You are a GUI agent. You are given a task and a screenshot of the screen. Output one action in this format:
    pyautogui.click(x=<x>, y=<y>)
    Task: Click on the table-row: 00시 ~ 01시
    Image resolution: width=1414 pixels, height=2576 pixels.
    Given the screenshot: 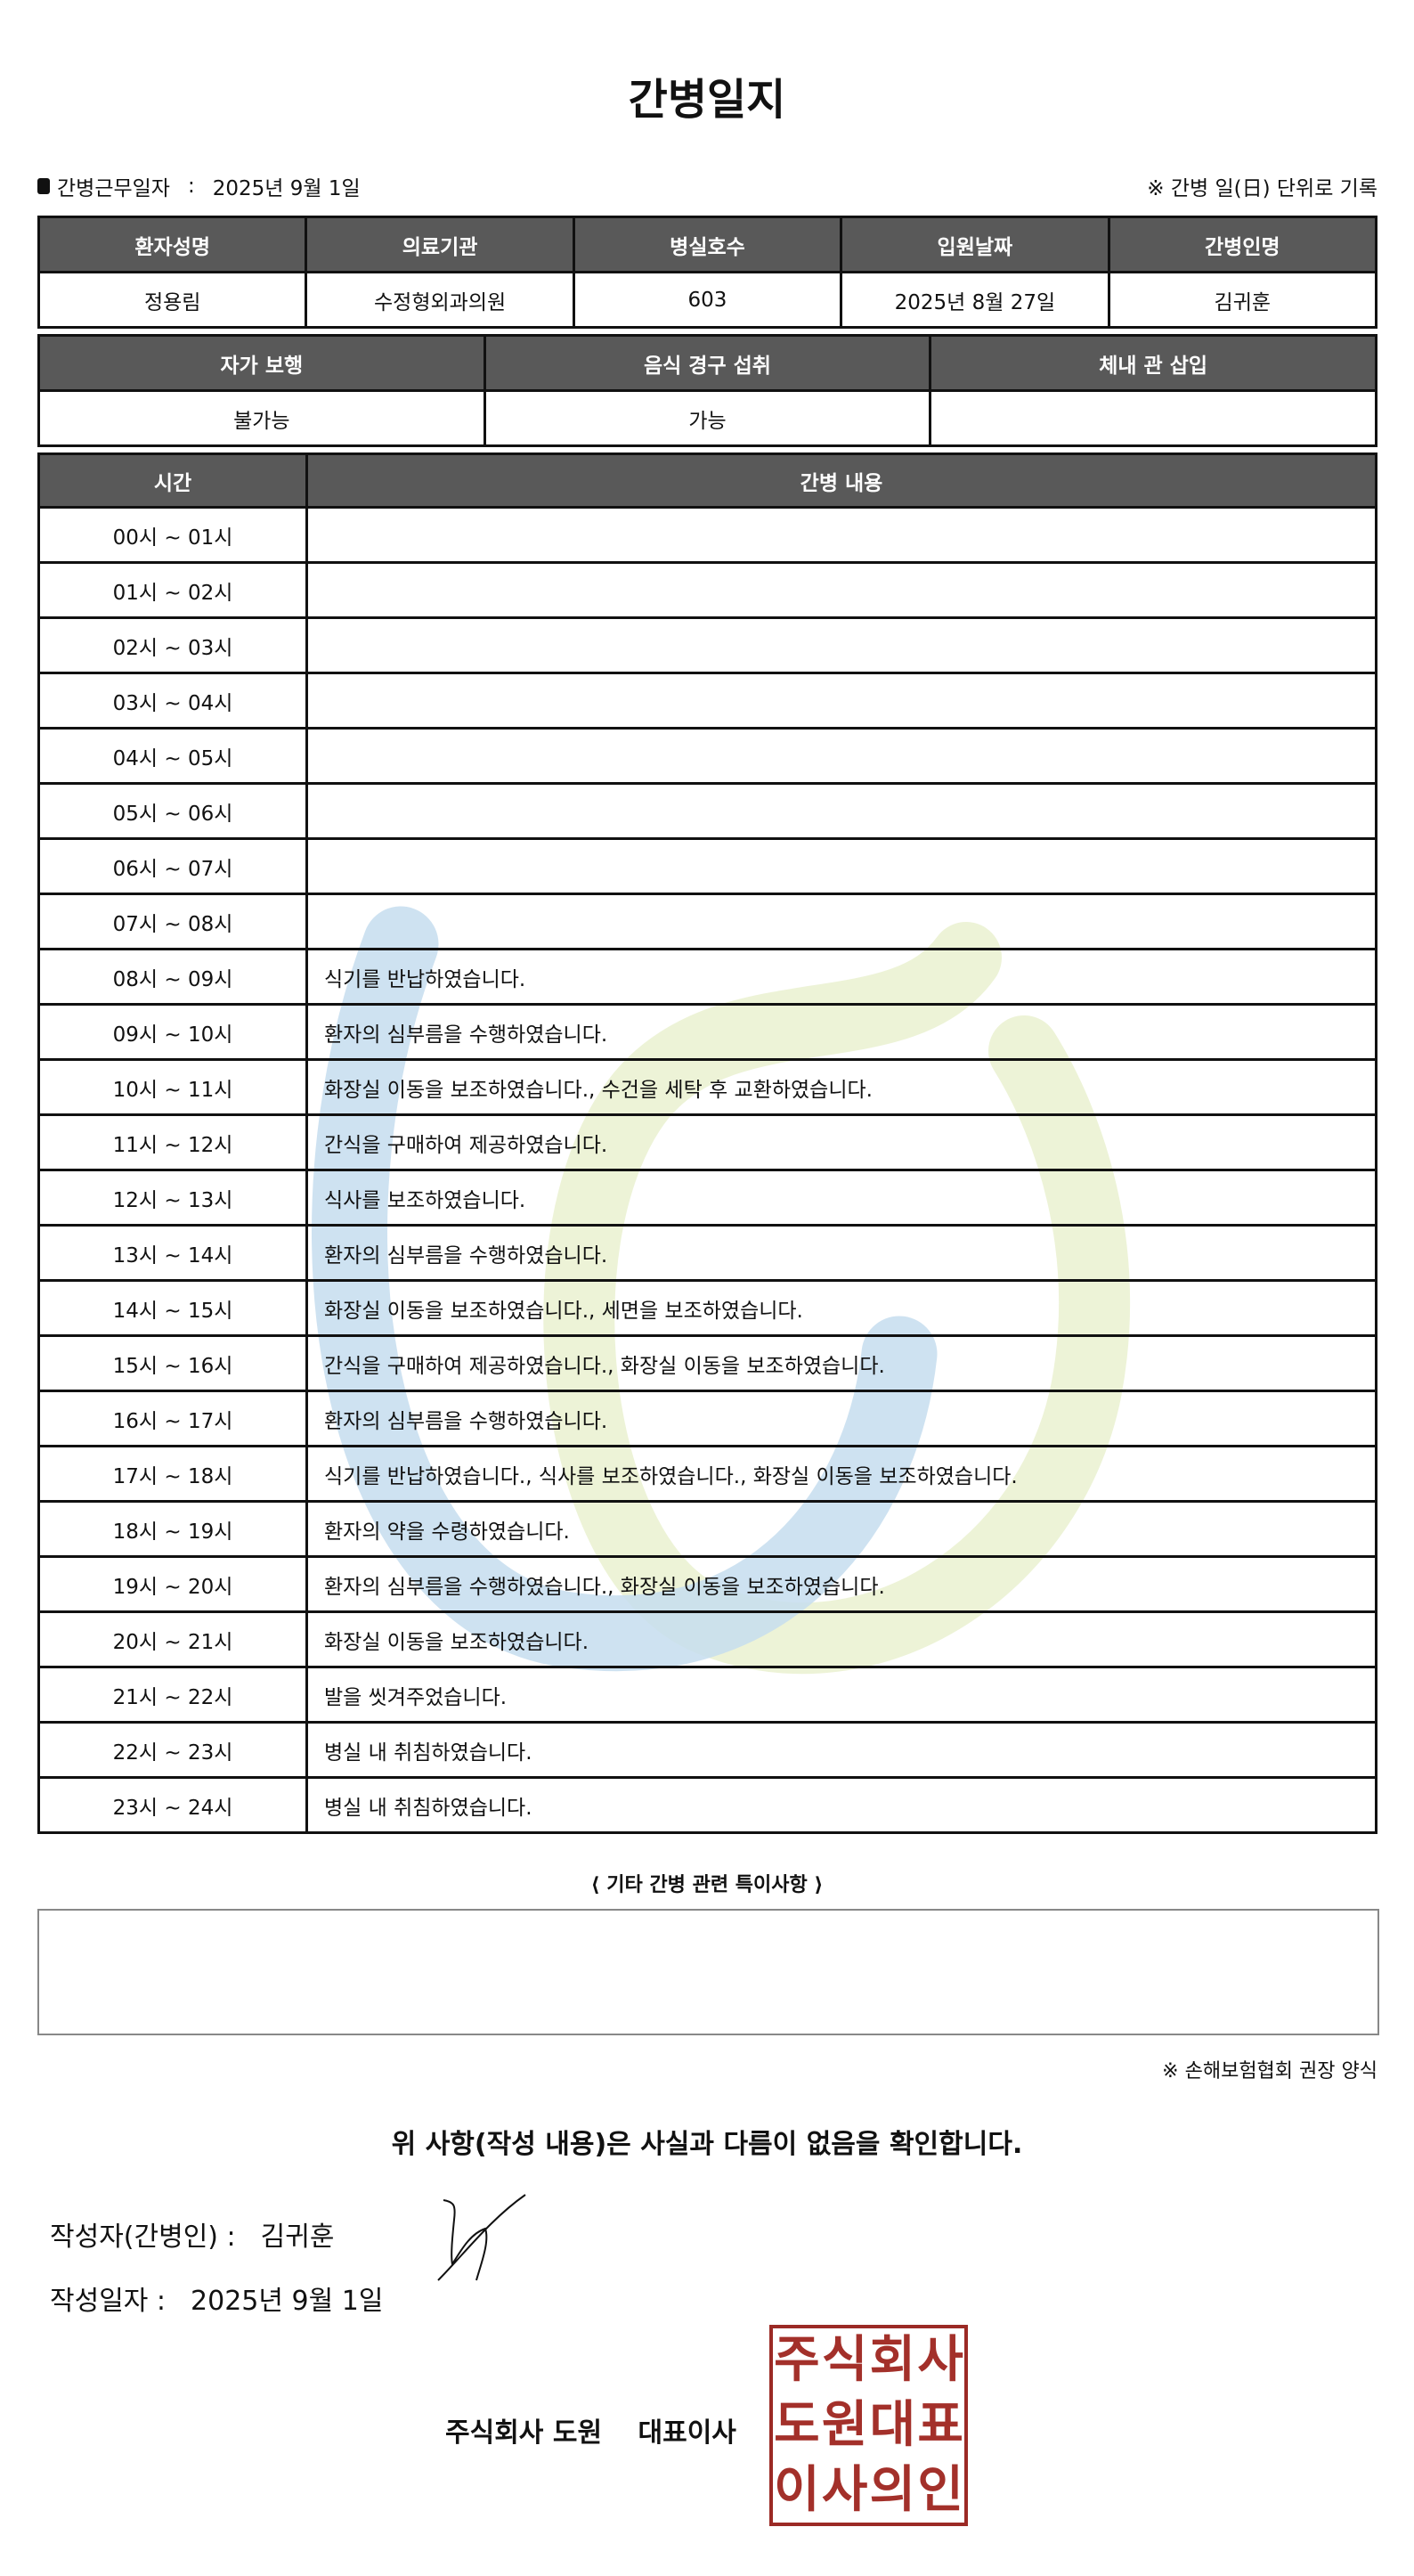 What is the action you would take?
    pyautogui.click(x=707, y=535)
    